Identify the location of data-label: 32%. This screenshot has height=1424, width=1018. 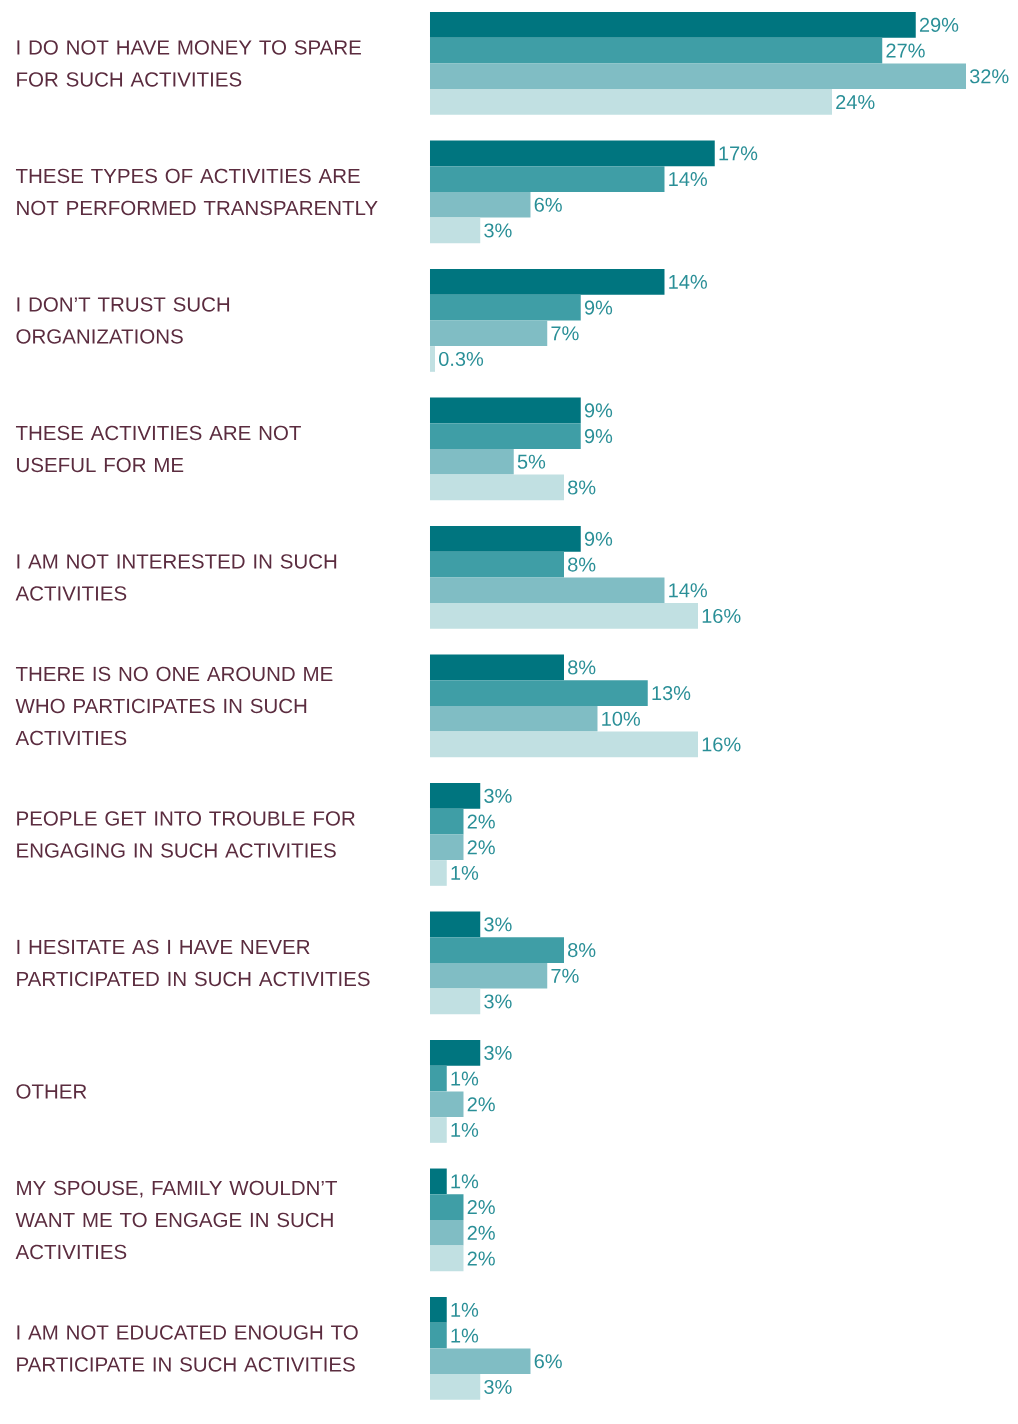
(989, 76).